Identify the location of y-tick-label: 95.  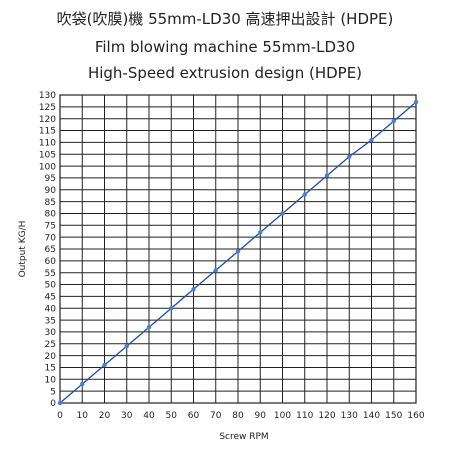
(50, 179).